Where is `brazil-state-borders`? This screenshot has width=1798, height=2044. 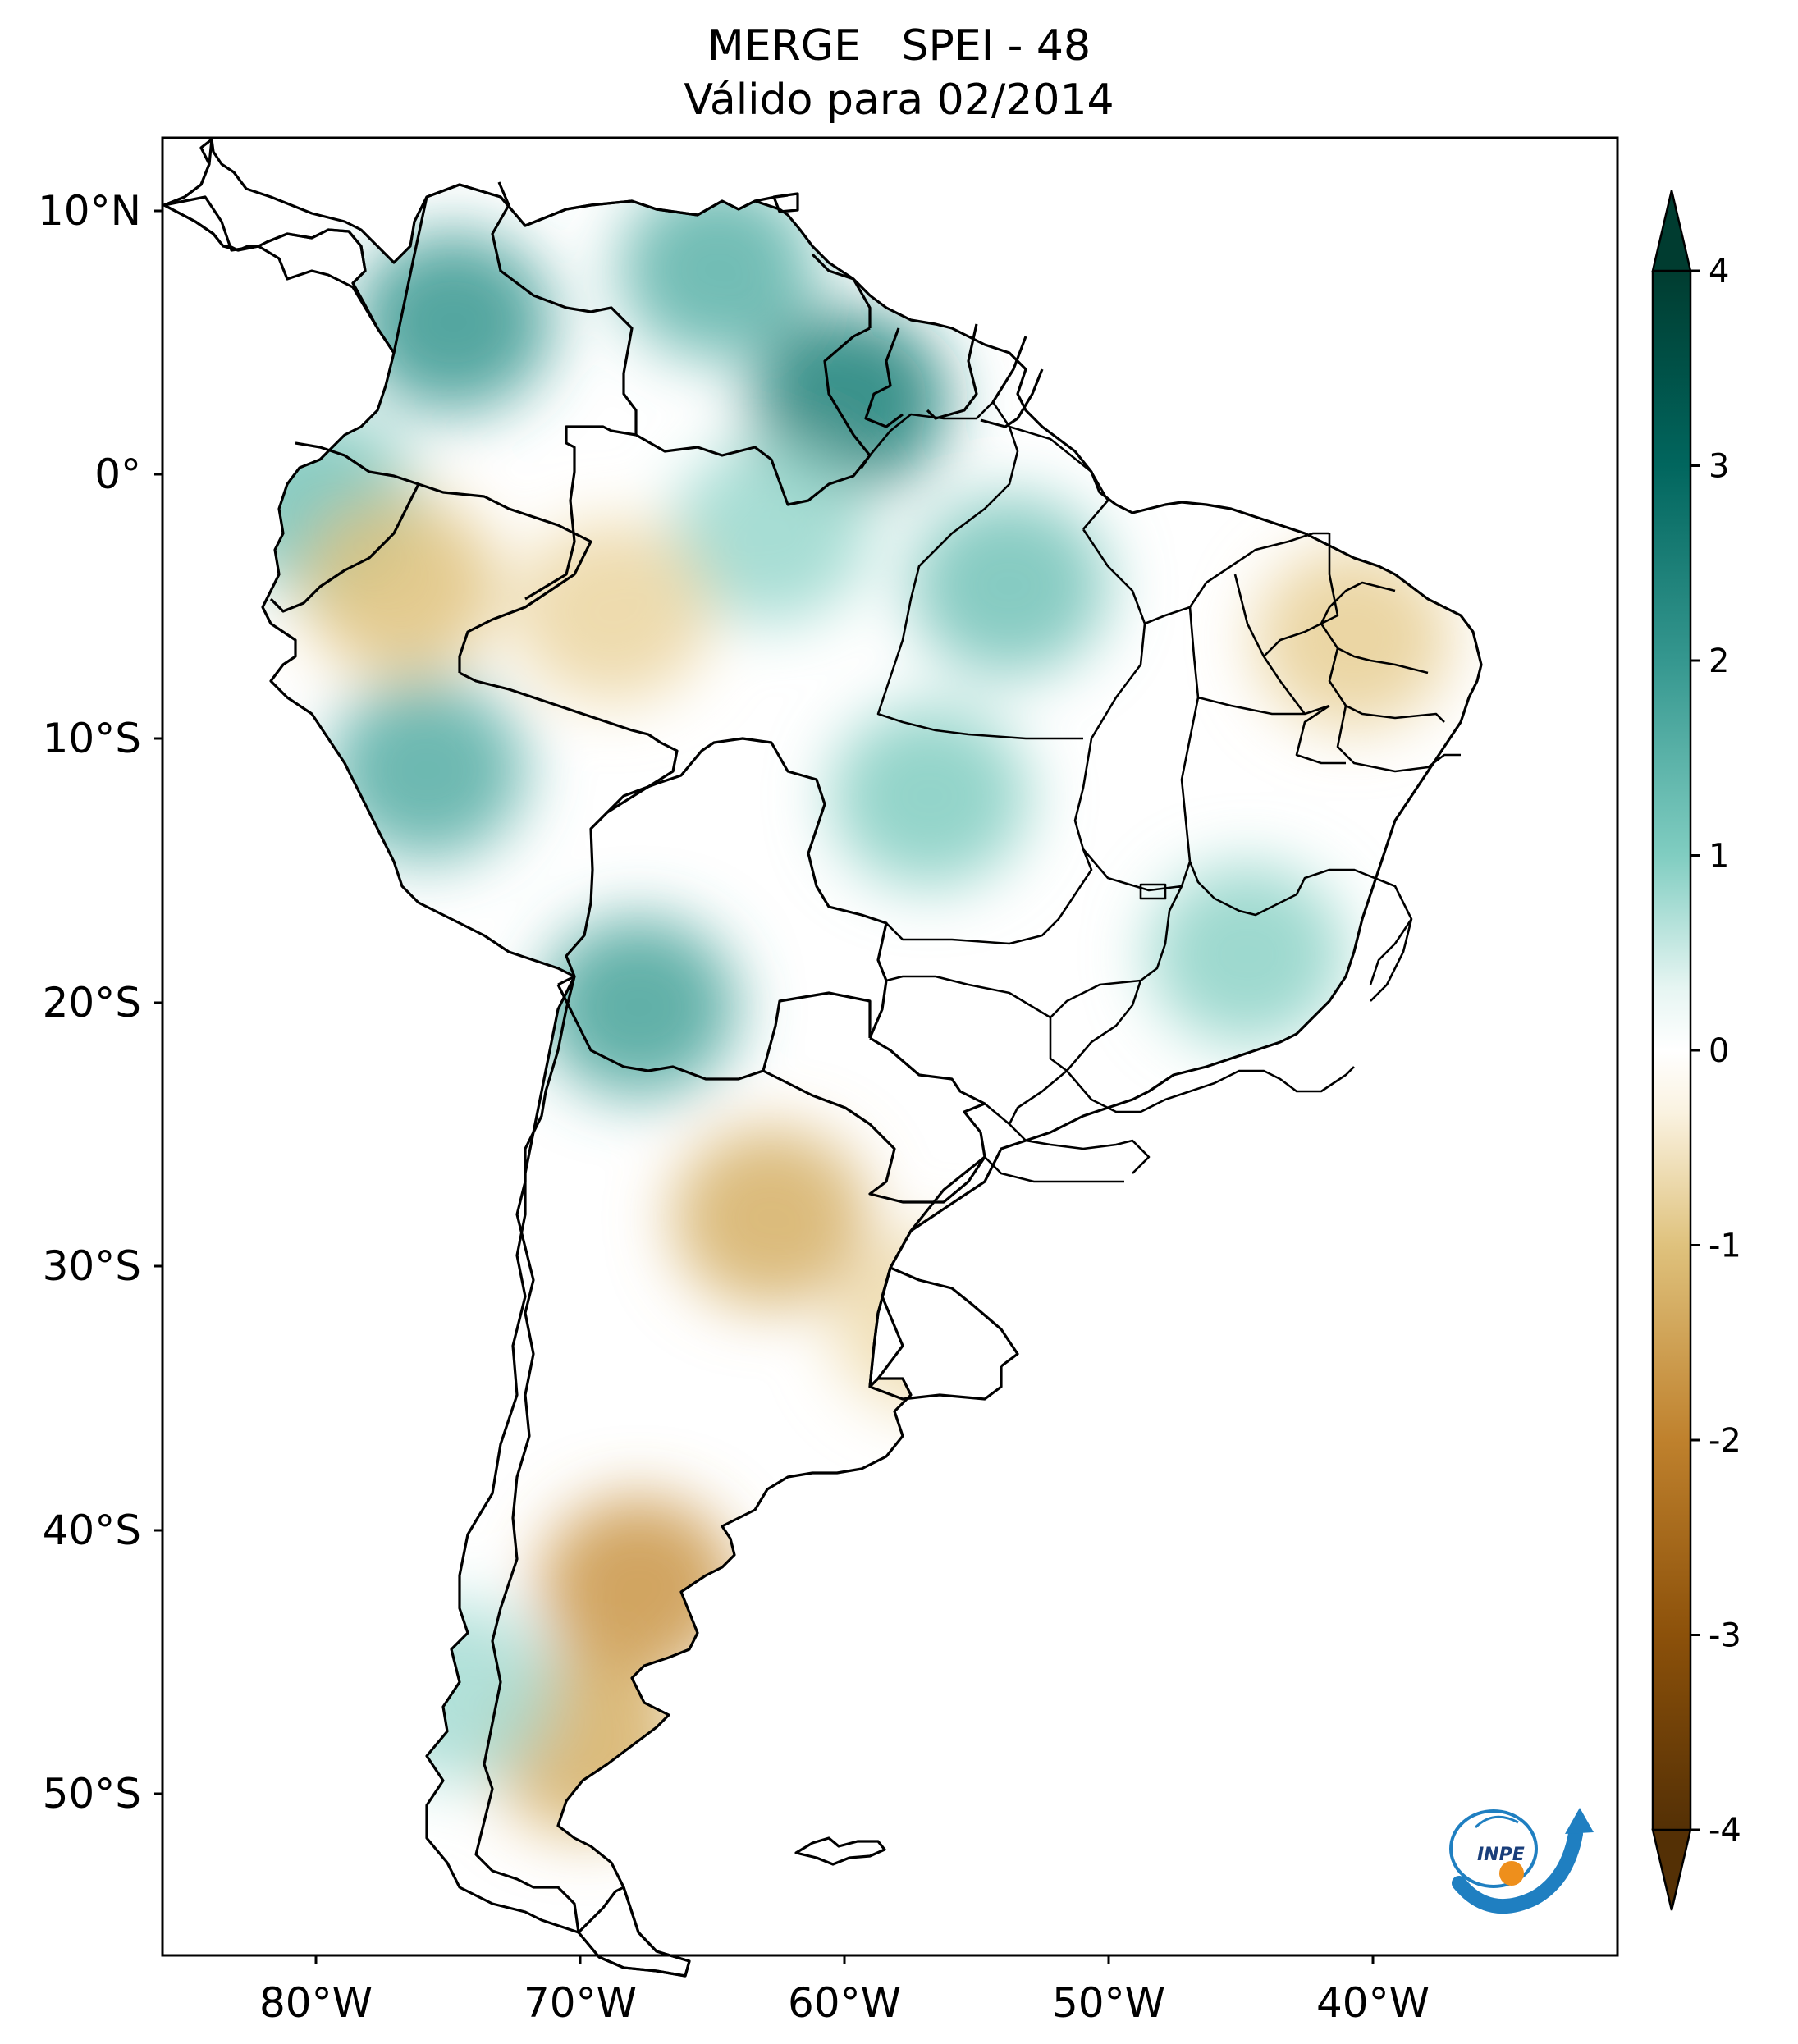 brazil-state-borders is located at coordinates (1160, 791).